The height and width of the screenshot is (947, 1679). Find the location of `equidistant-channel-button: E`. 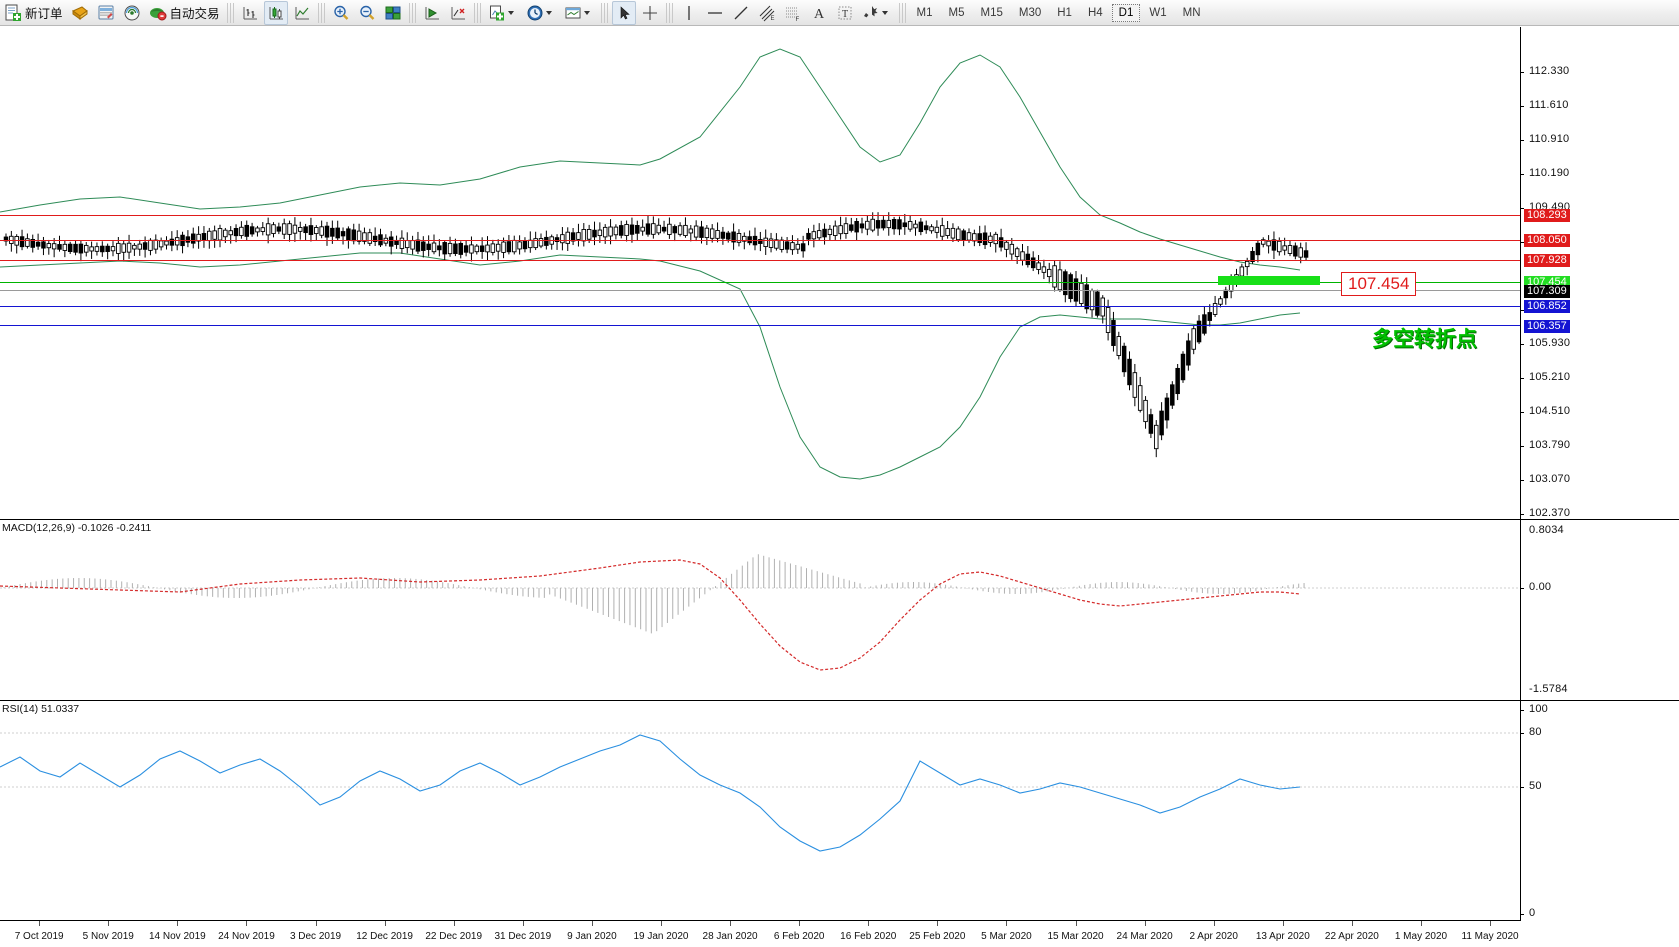

equidistant-channel-button: E is located at coordinates (767, 13).